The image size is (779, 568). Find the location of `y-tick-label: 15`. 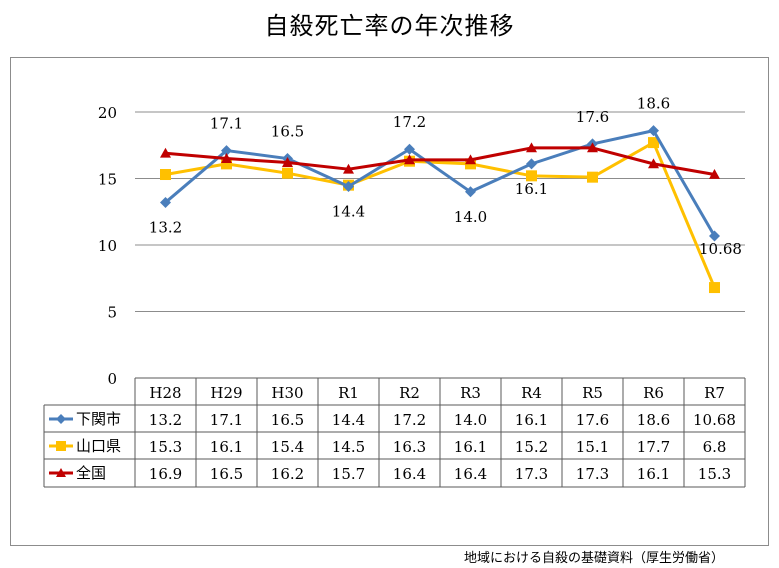

y-tick-label: 15 is located at coordinates (107, 180).